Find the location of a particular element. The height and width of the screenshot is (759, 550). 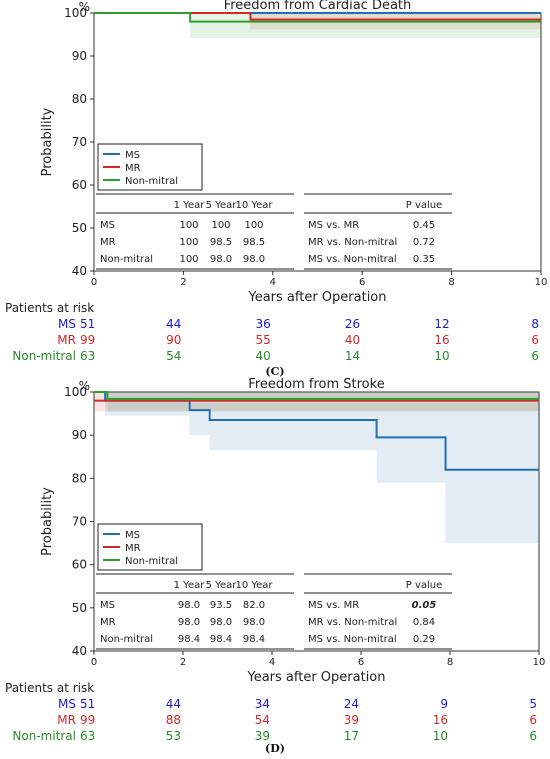

x-tick-label: 8 is located at coordinates (450, 662).